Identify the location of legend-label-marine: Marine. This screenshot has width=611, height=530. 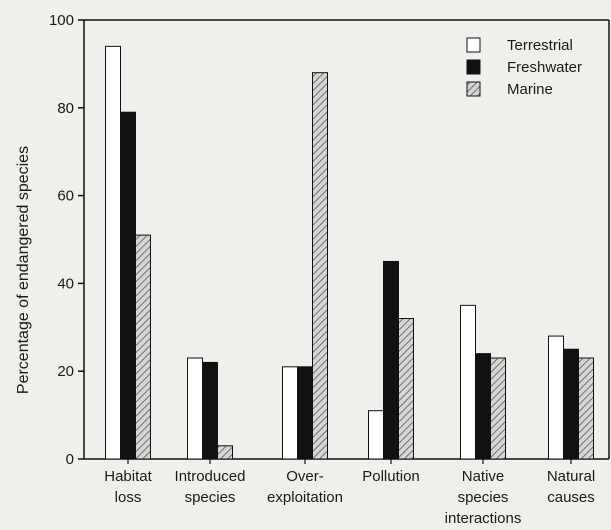
(530, 89).